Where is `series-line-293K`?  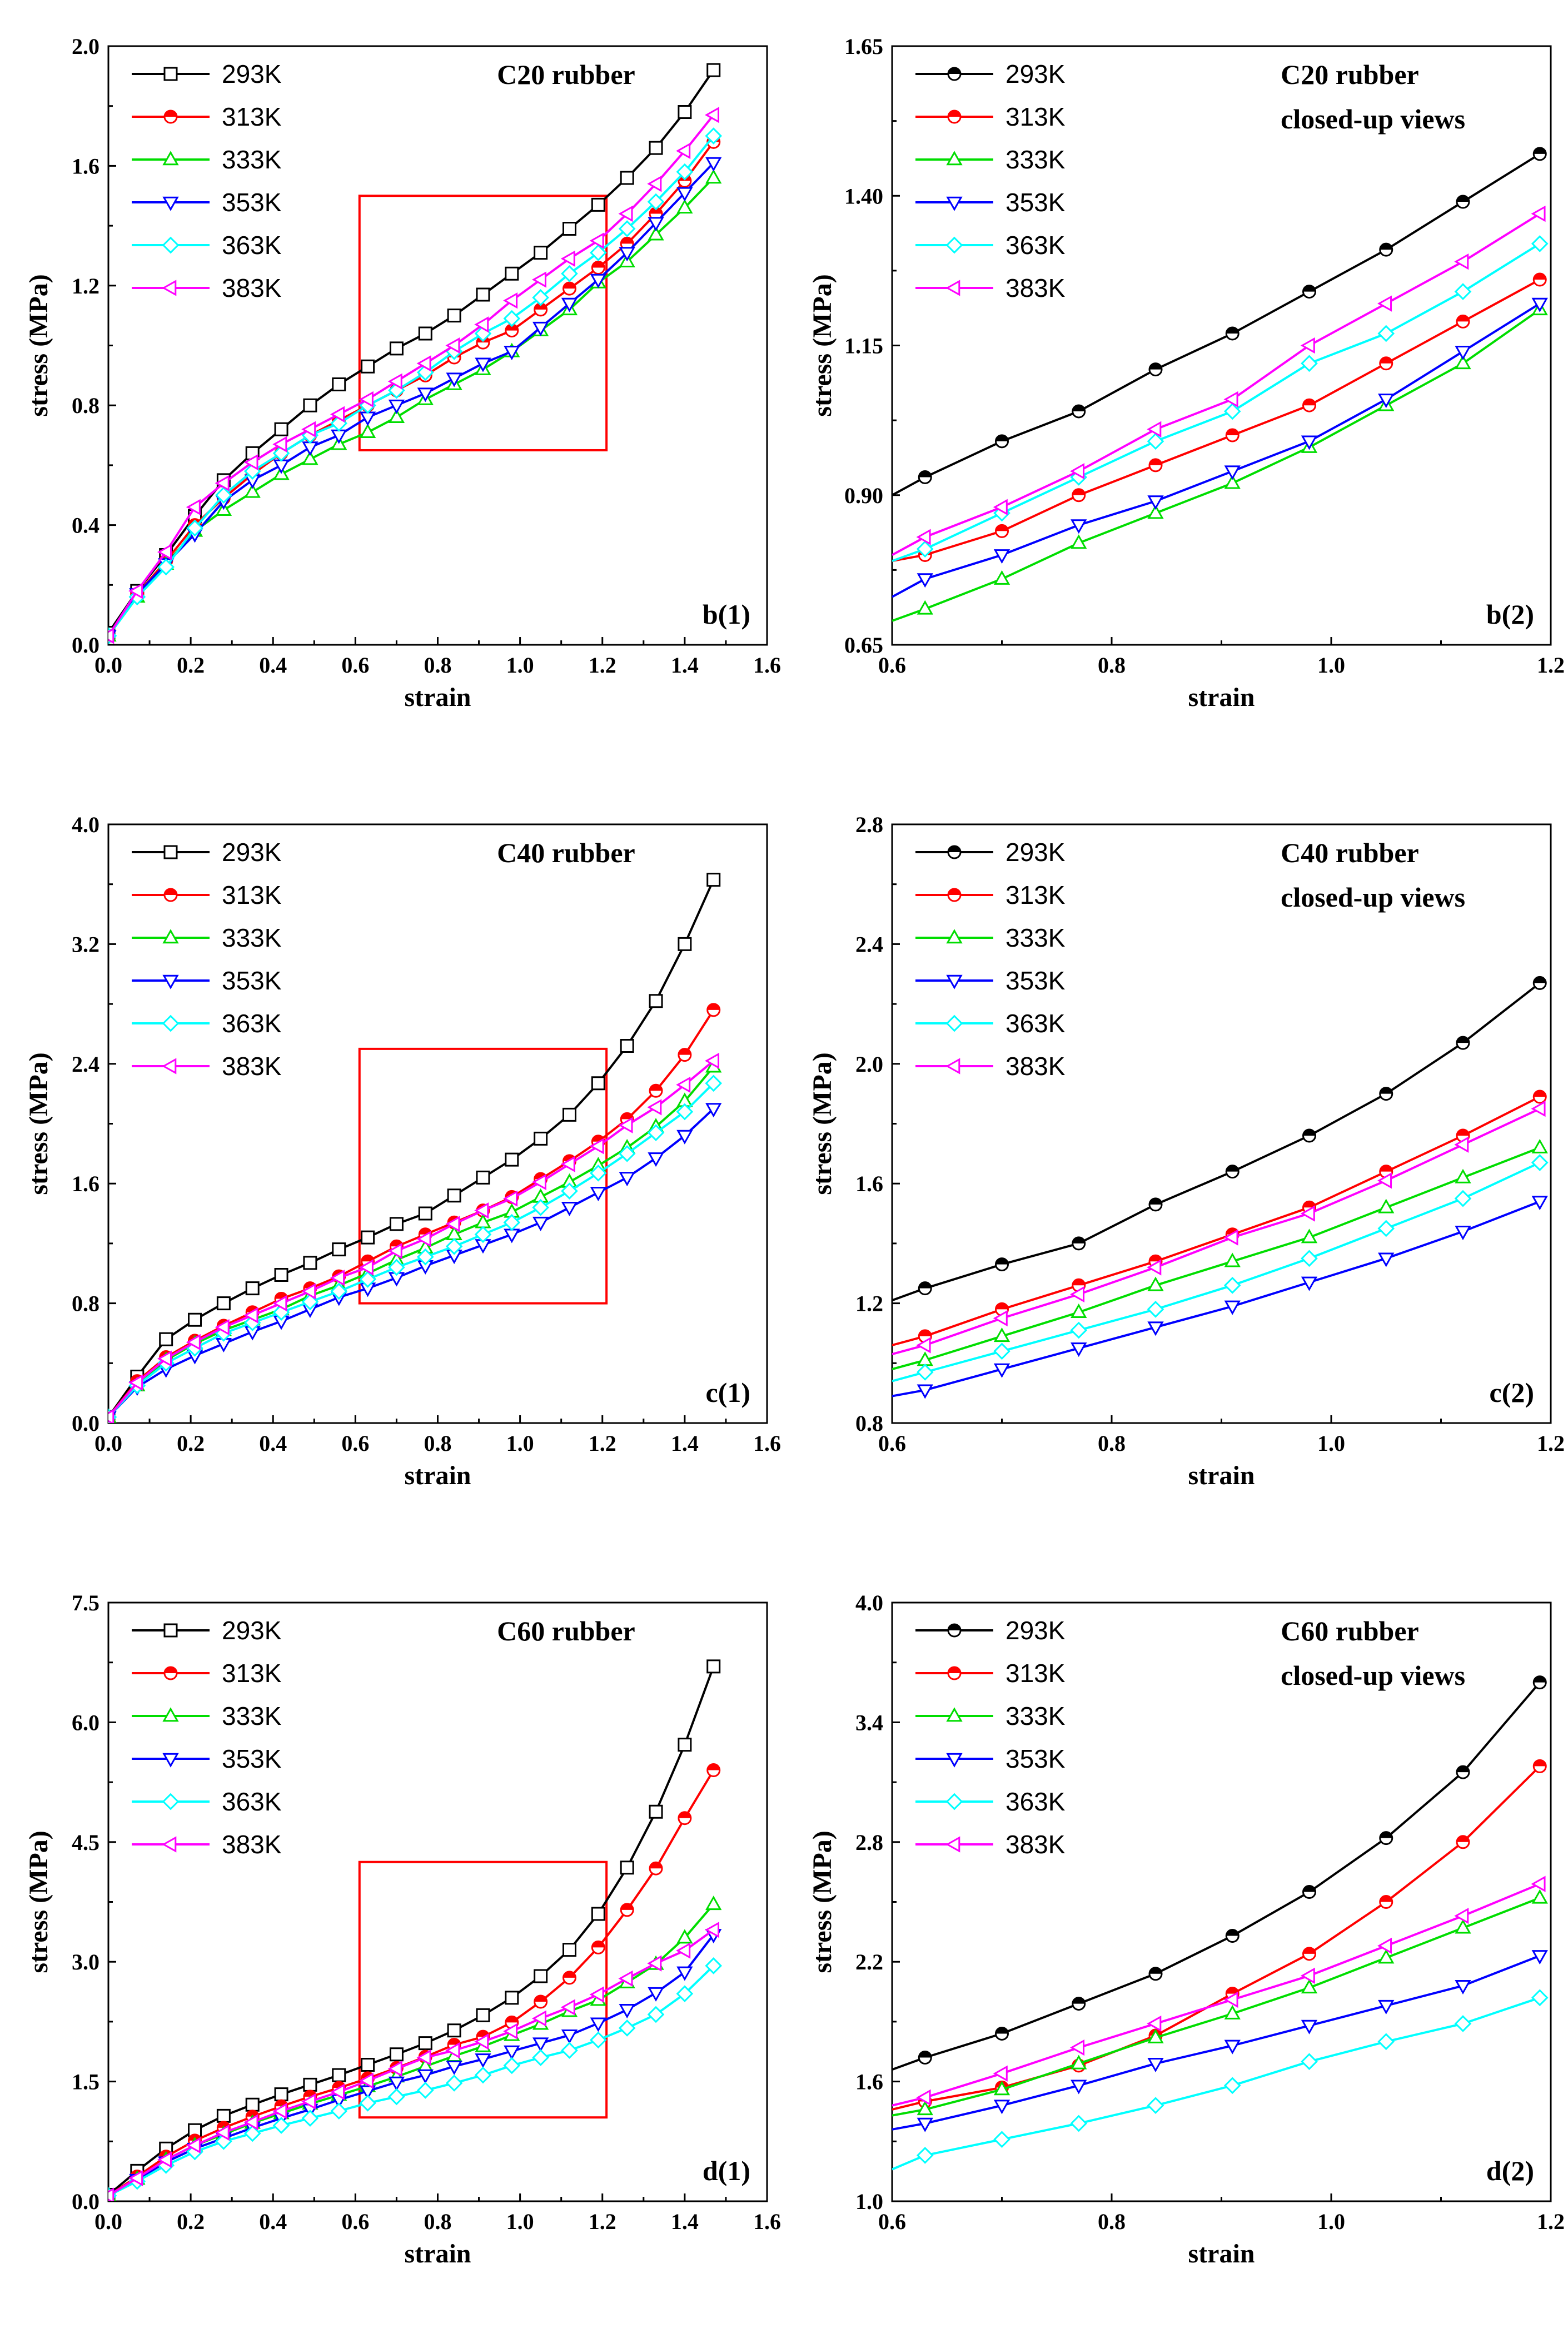 series-line-293K is located at coordinates (411, 1931).